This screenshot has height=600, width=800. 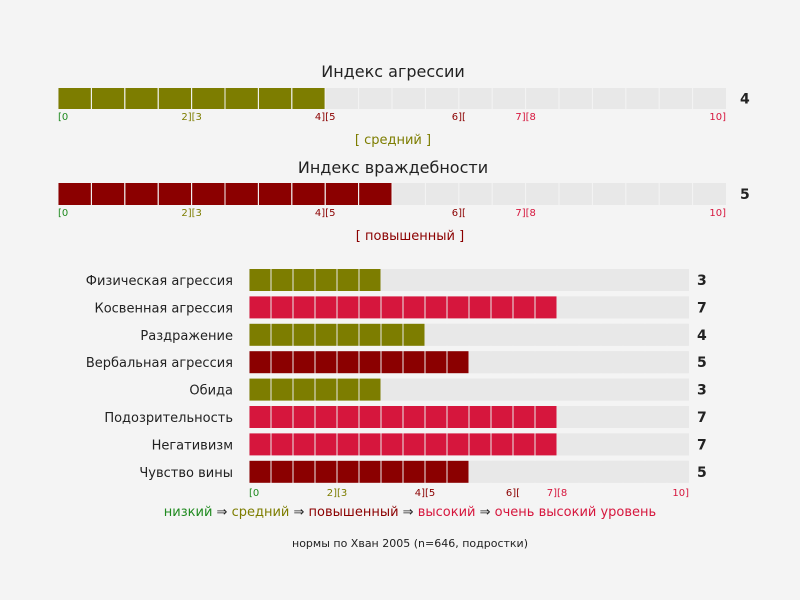 What do you see at coordinates (702, 391) in the screenshot?
I see `subscale-value-label: 3` at bounding box center [702, 391].